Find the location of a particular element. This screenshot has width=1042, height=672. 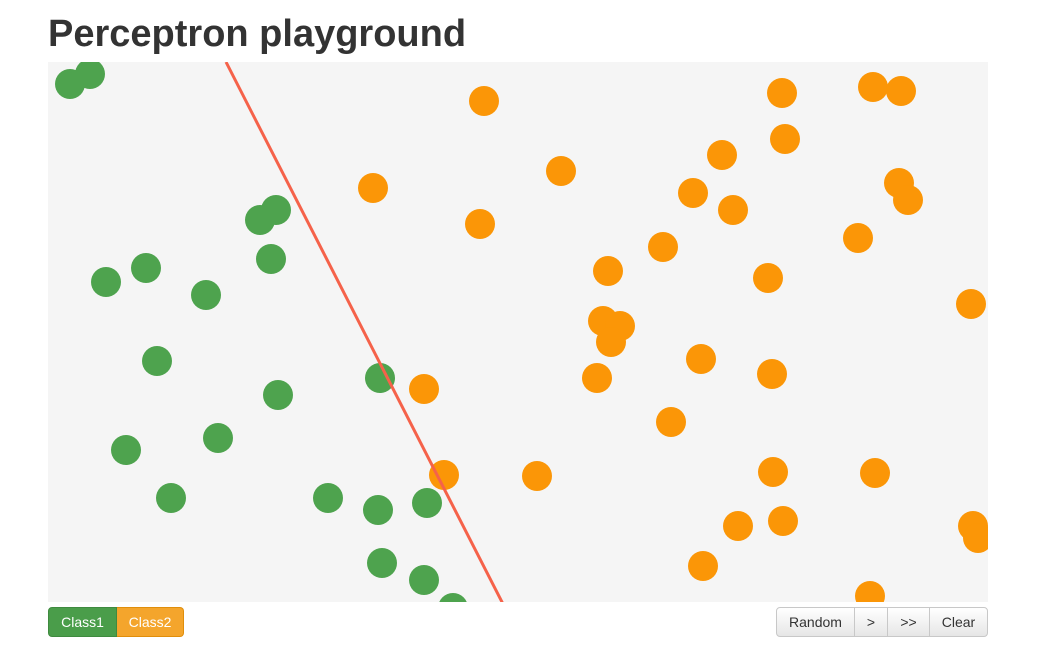

class1-button: Class1 is located at coordinates (82, 622).